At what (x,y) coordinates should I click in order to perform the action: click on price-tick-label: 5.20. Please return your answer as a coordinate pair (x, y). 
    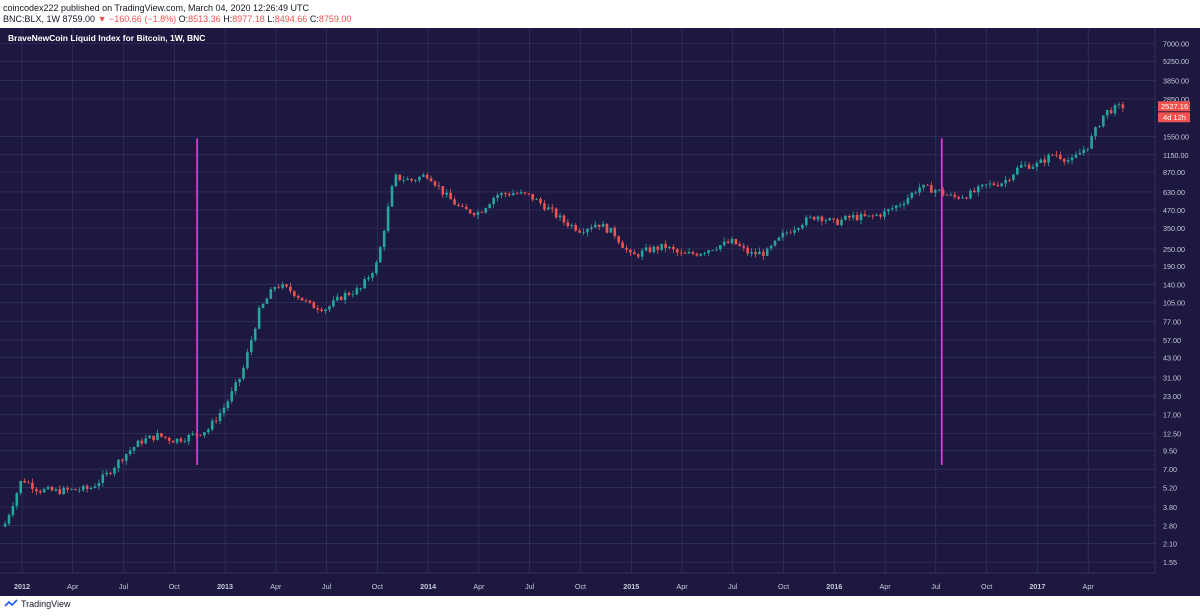
    Looking at the image, I should click on (1170, 488).